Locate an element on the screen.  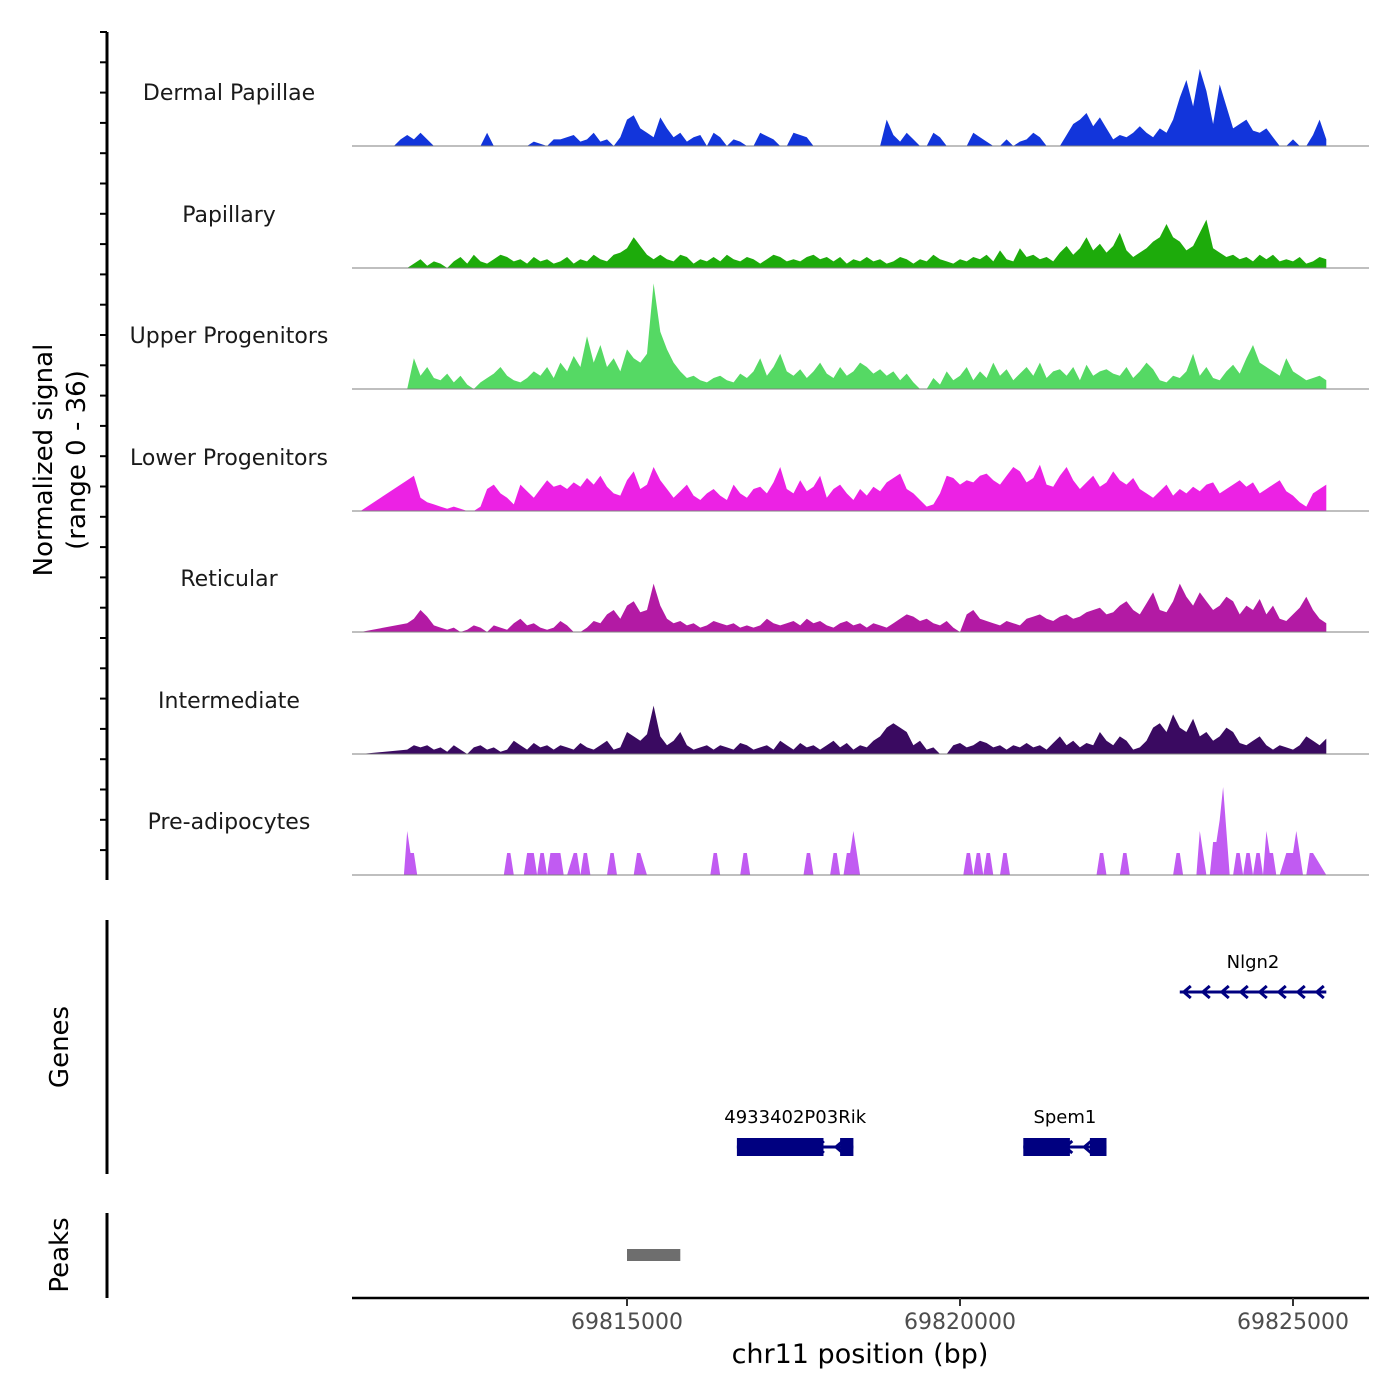
track-6: Pre-adipocytes is located at coordinates (758, 831).